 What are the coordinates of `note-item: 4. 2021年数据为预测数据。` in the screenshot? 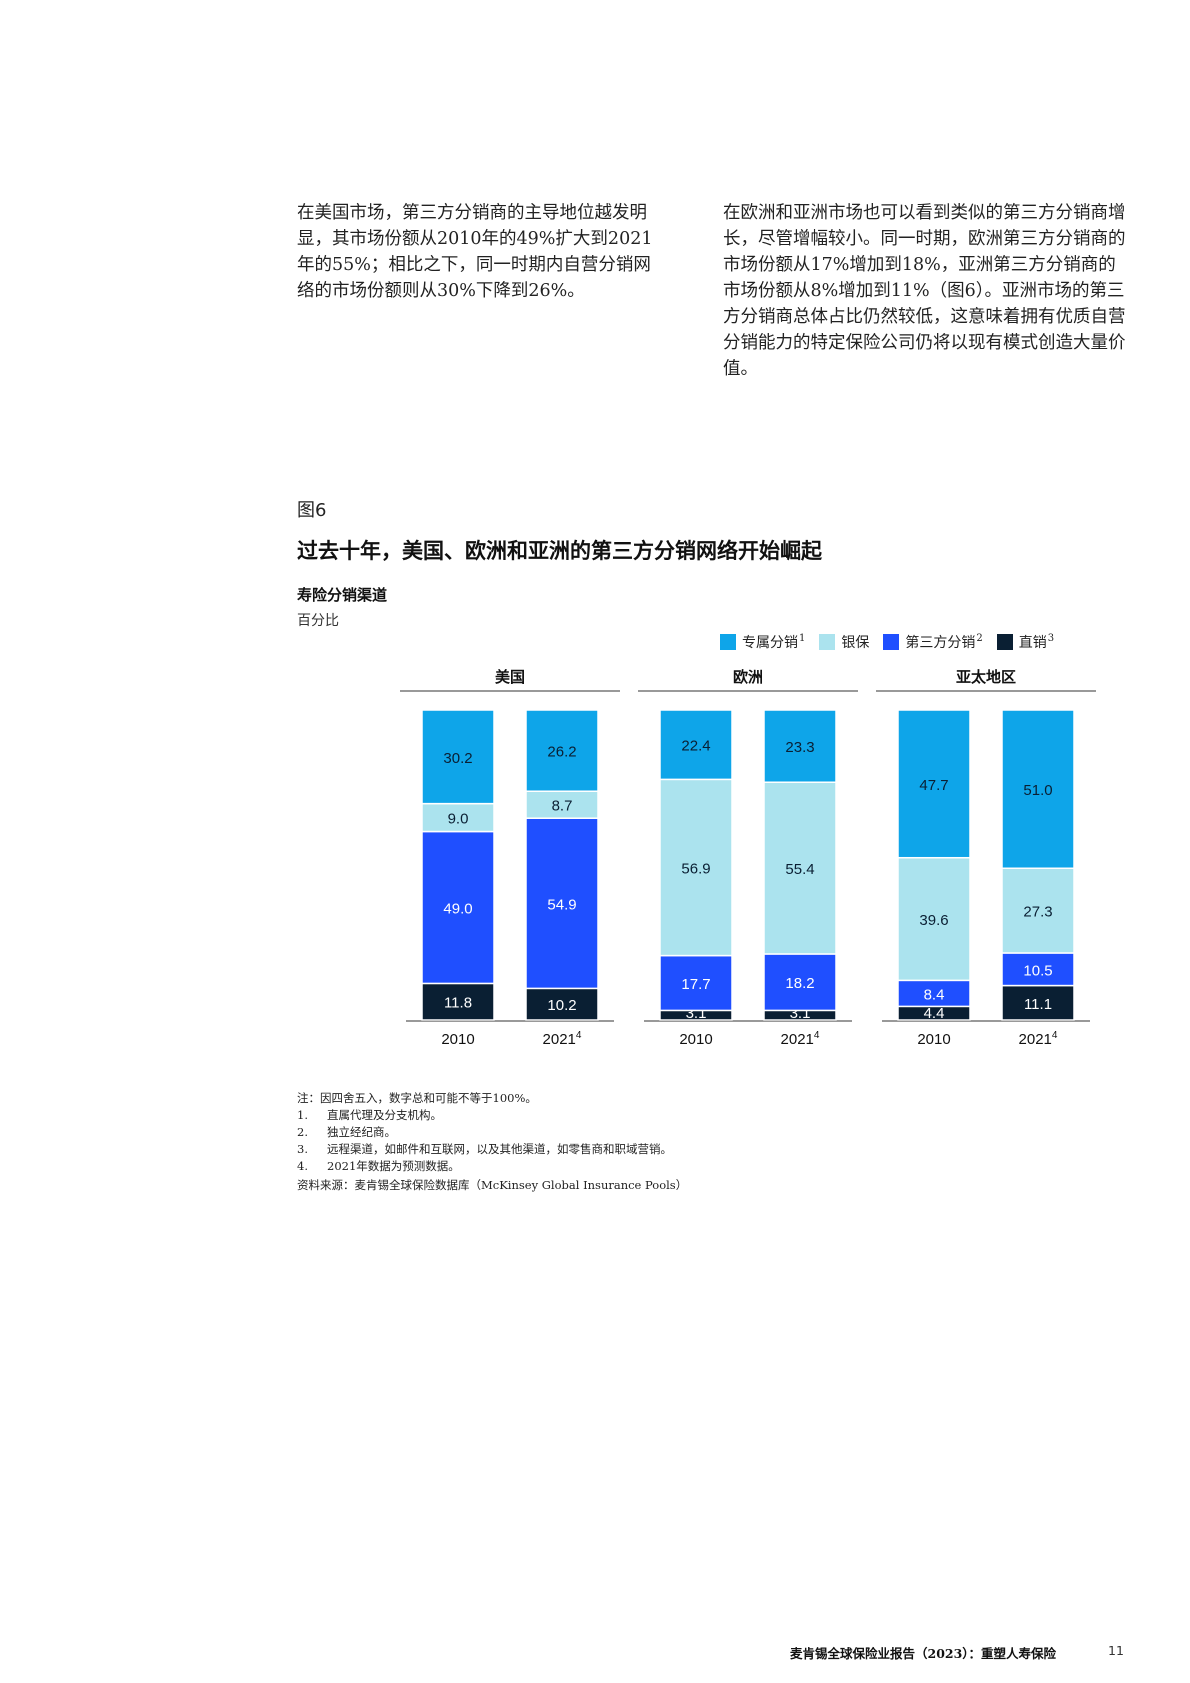 It's located at (378, 1166).